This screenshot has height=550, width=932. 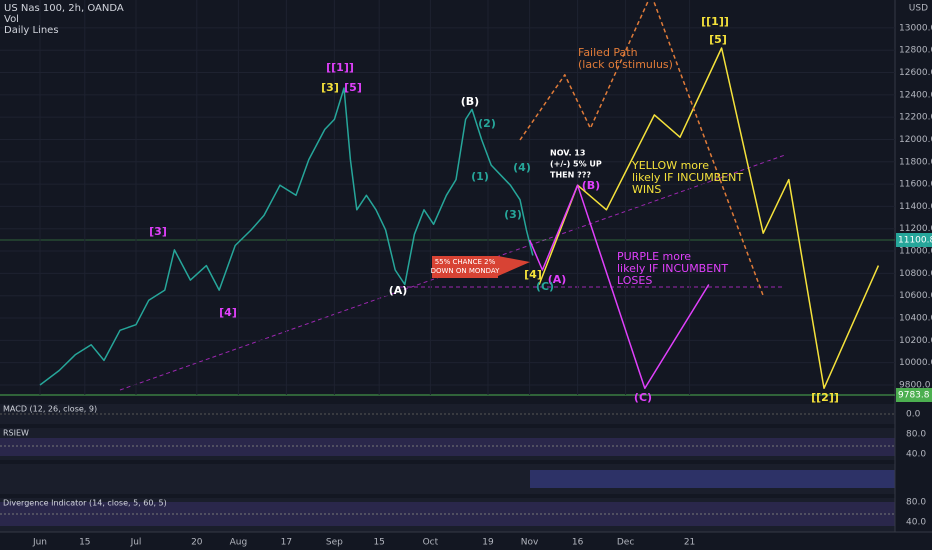 What do you see at coordinates (625, 543) in the screenshot?
I see `x-tick-label: Dec` at bounding box center [625, 543].